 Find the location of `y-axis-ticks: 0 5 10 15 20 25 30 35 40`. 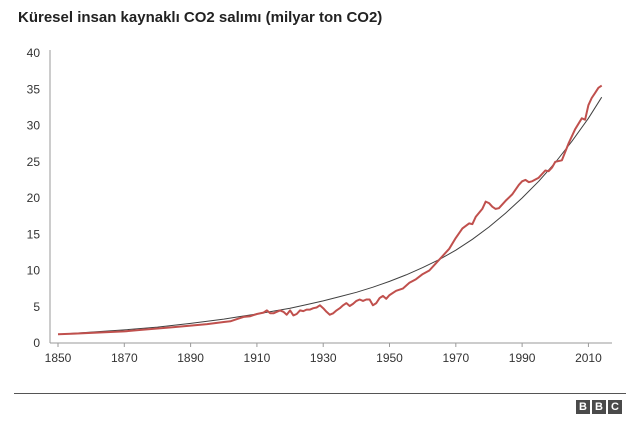

y-axis-ticks: 0 5 10 15 20 25 30 35 40 is located at coordinates (34, 198).